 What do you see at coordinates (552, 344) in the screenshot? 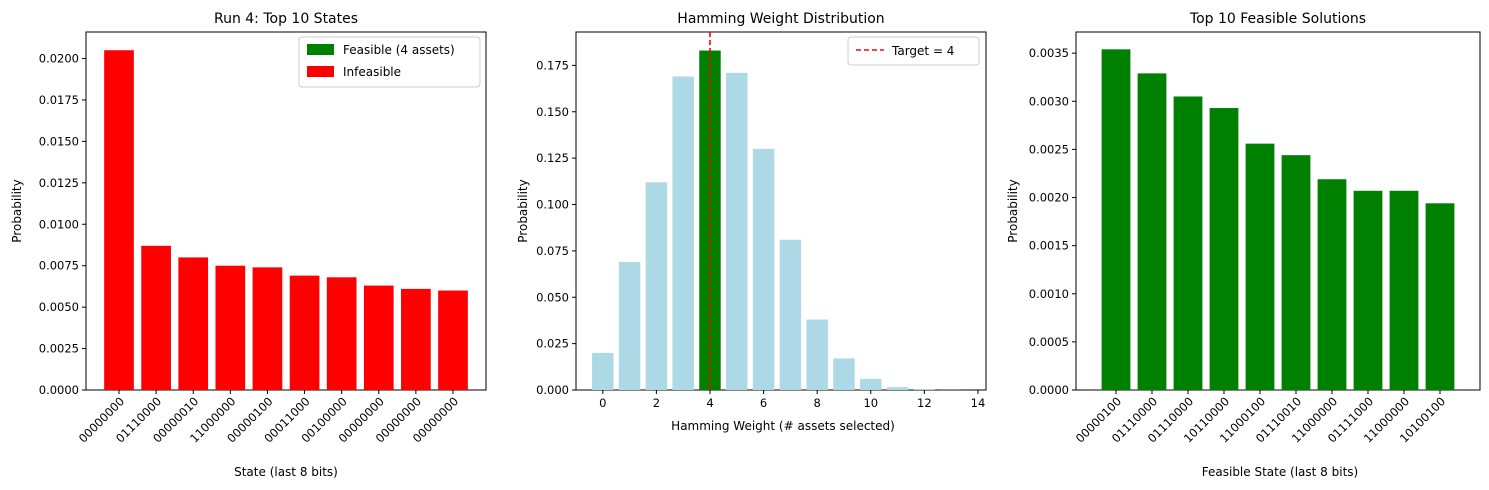
I see `y-tick-label: 0.025` at bounding box center [552, 344].